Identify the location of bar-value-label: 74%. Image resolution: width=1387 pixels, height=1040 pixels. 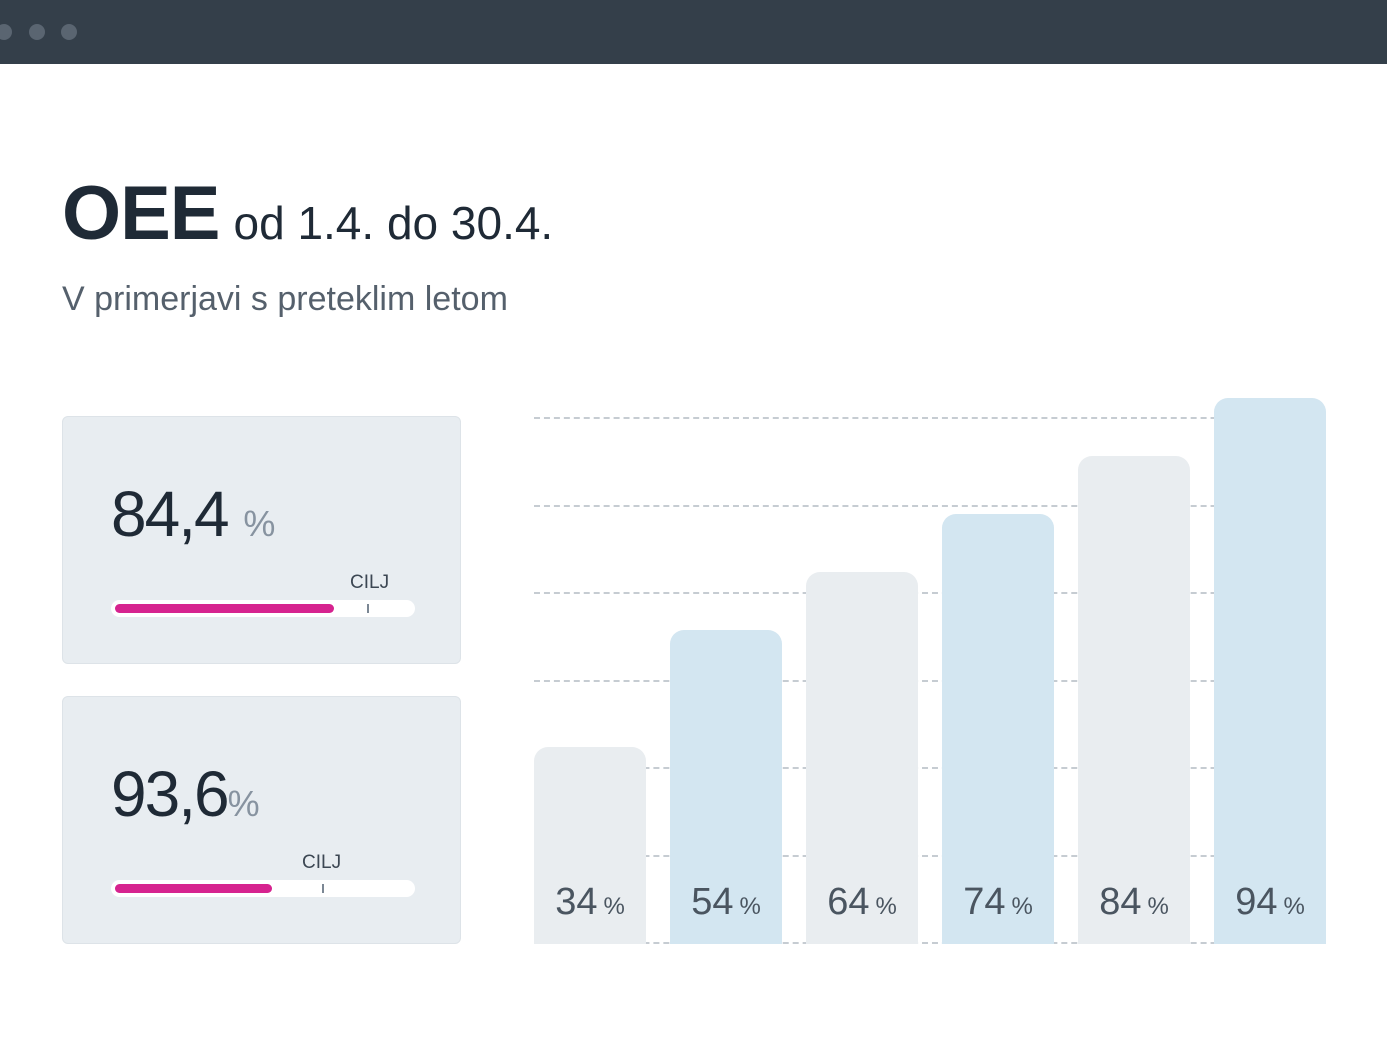
(998, 902).